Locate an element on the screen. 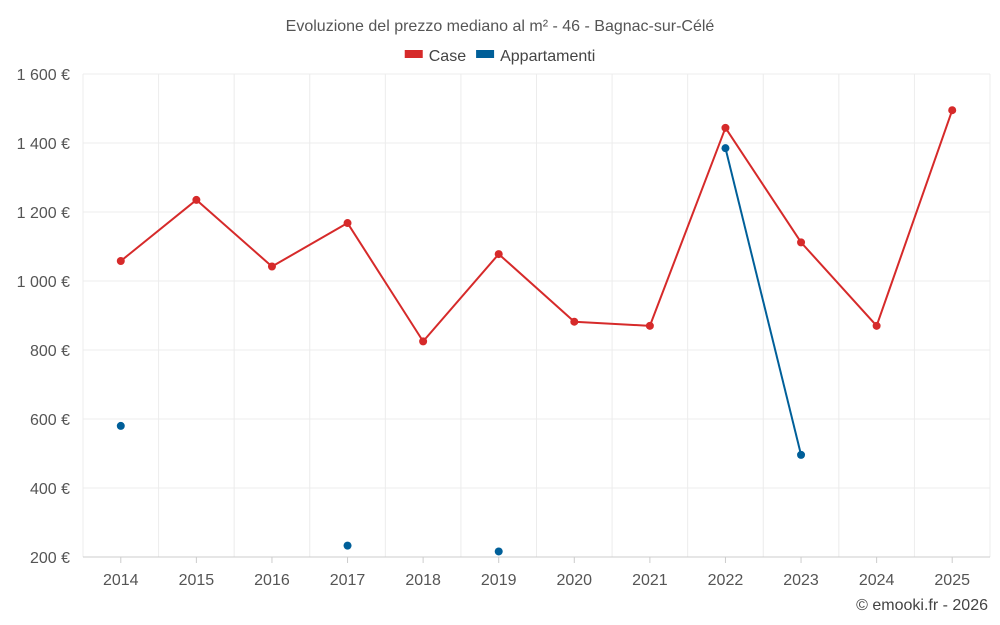 This screenshot has width=1000, height=625. x-tick-label: 2022 is located at coordinates (726, 580).